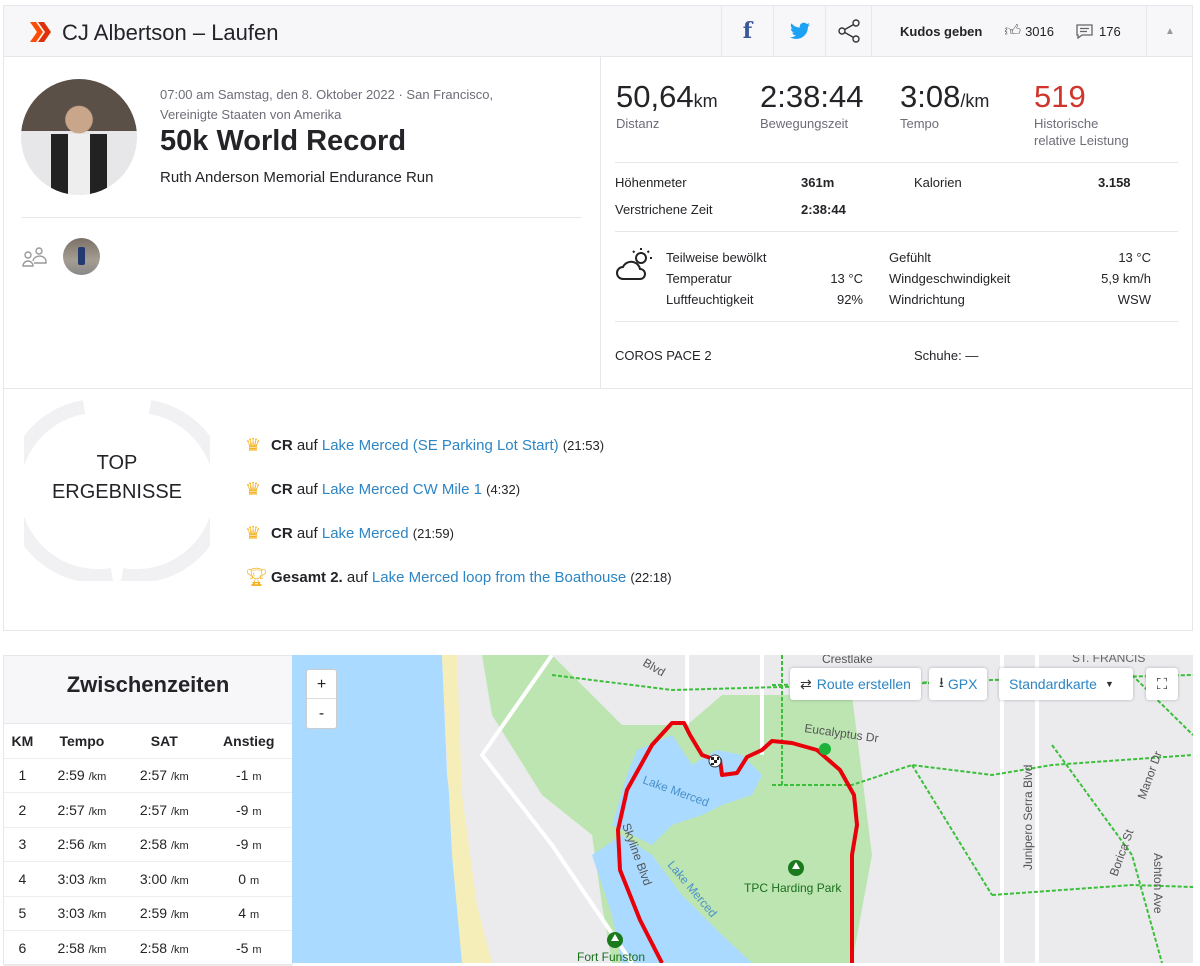 This screenshot has width=1200, height=966. Describe the element at coordinates (687, 790) in the screenshot. I see `lake-north` at that location.